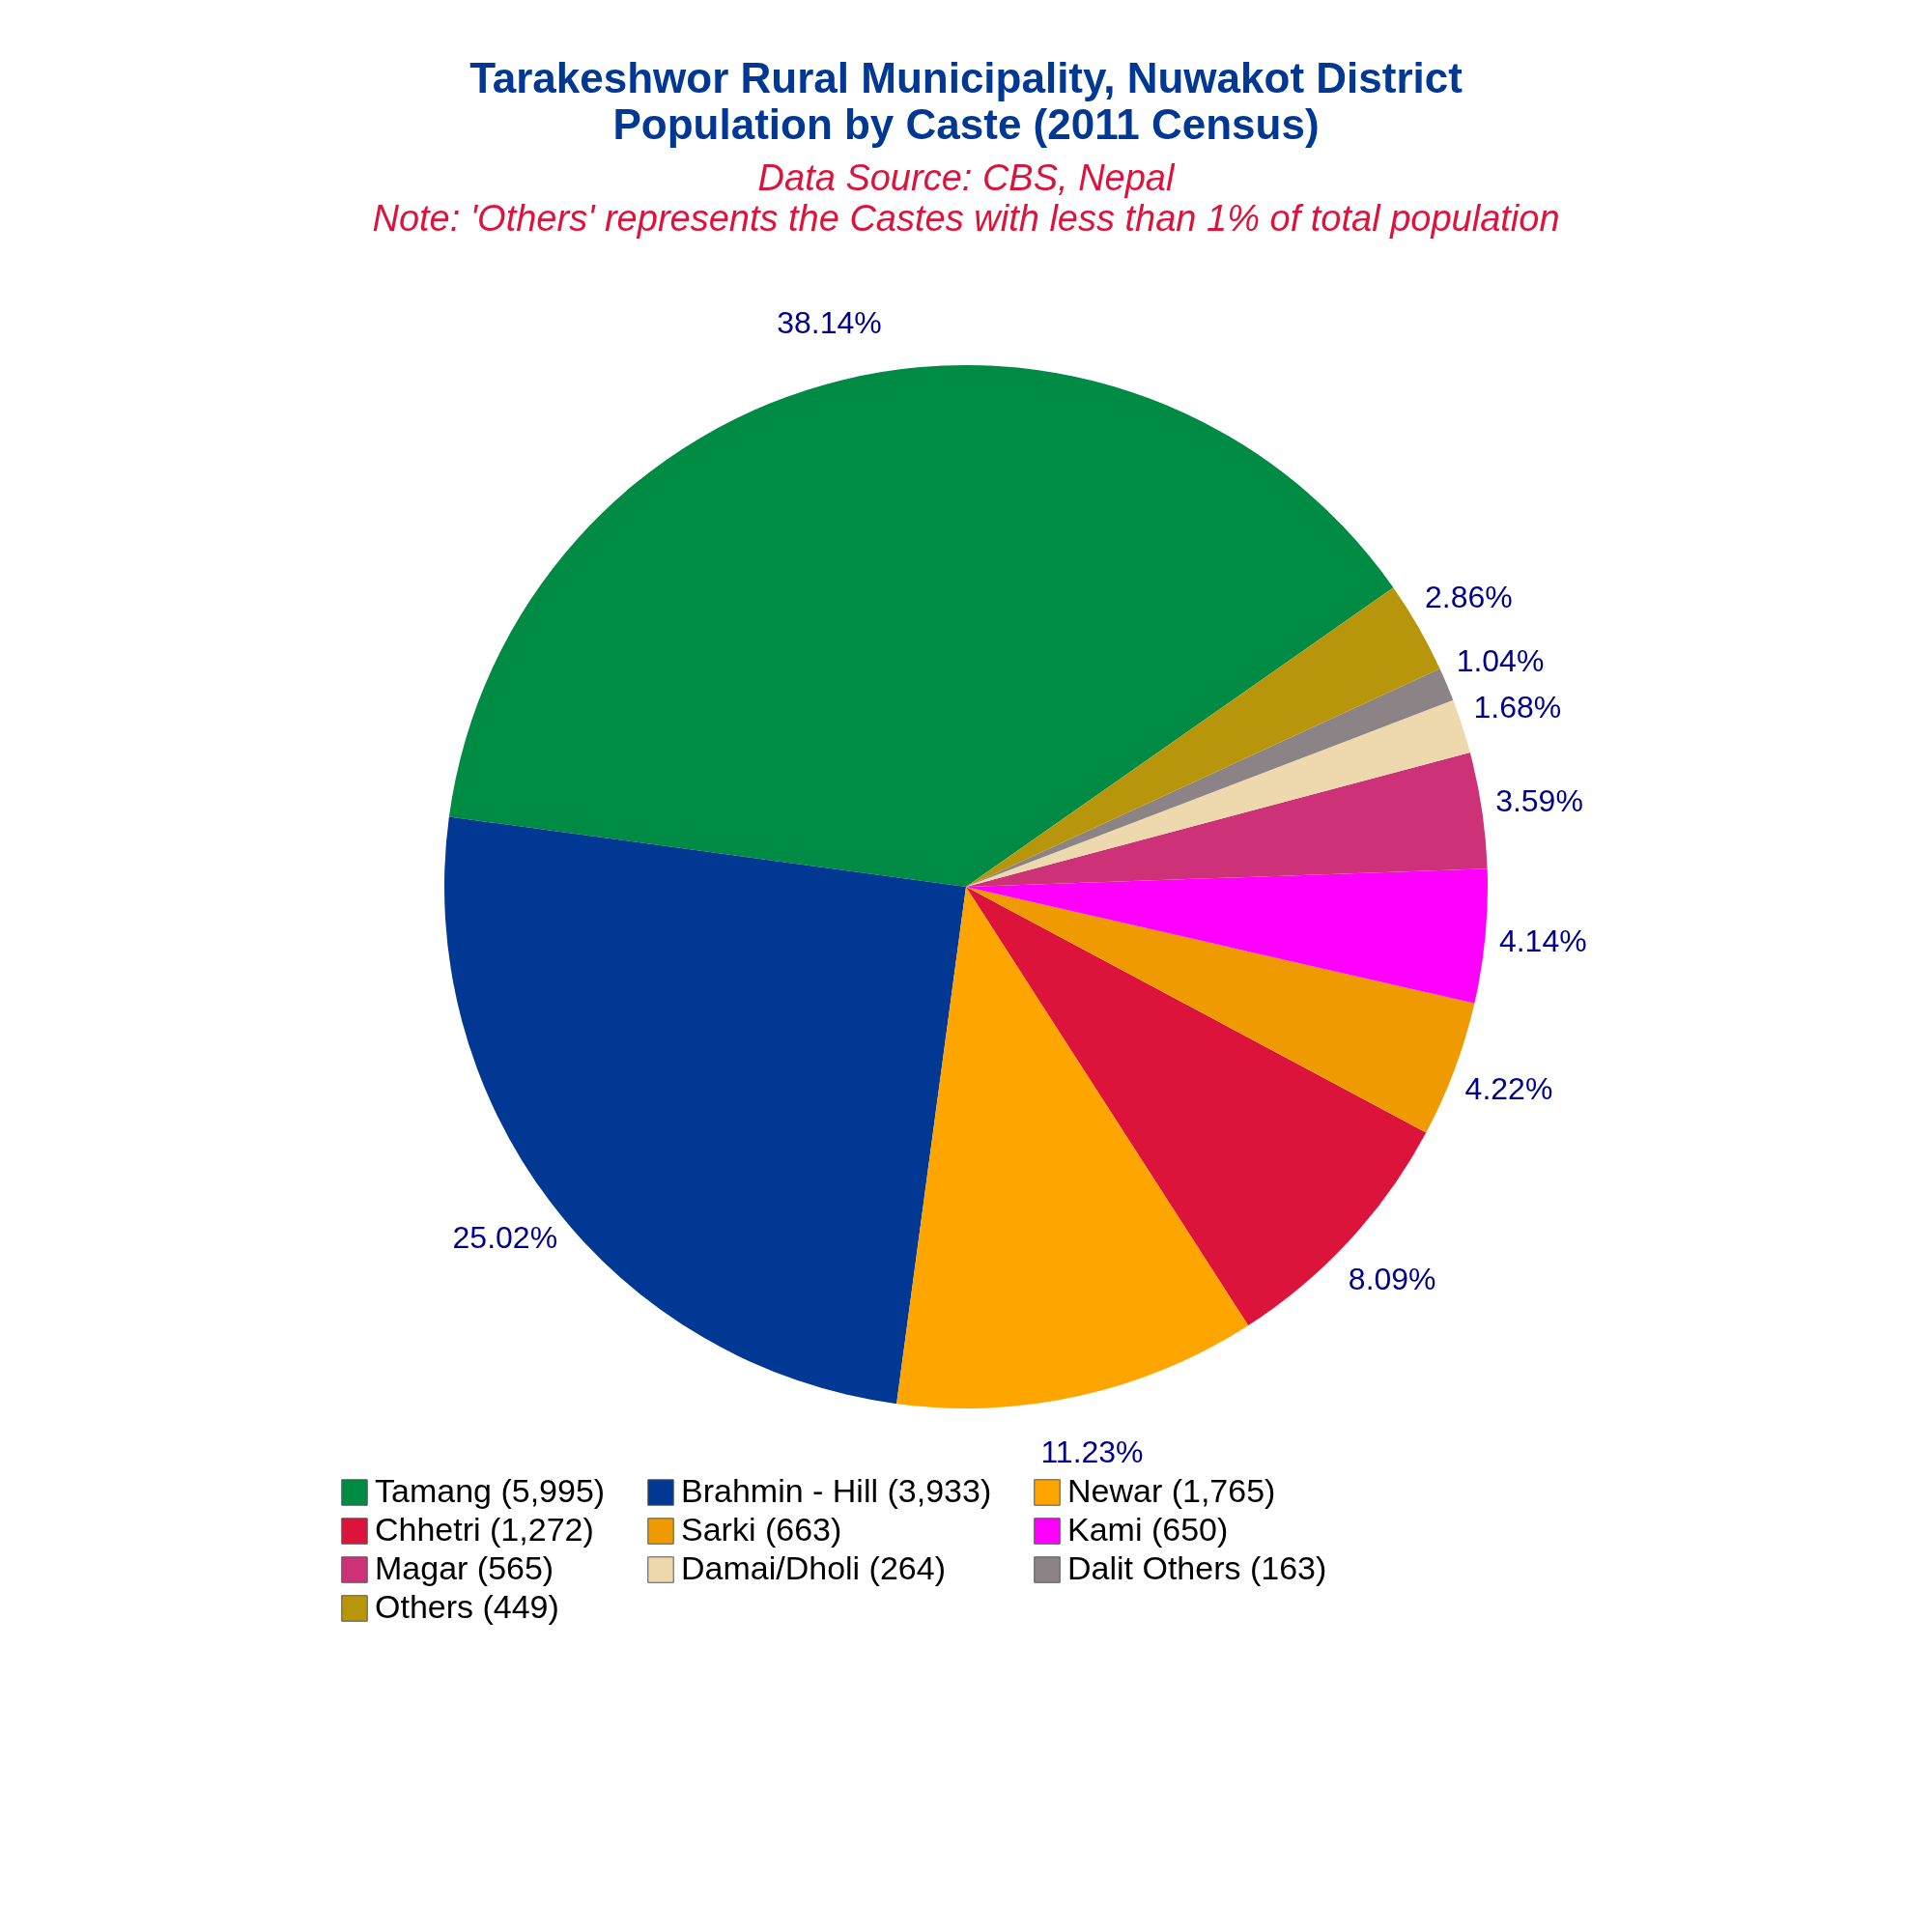  What do you see at coordinates (966, 100) in the screenshot?
I see `chart-title: Tarakeshwor Rural Municipality, Nuwakot District Population by Caste (2011 Census)` at bounding box center [966, 100].